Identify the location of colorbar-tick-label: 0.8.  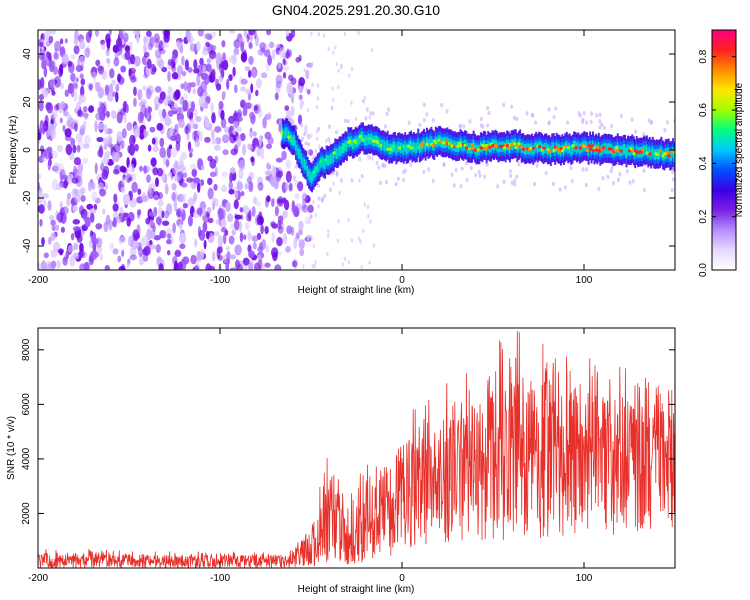
(703, 56).